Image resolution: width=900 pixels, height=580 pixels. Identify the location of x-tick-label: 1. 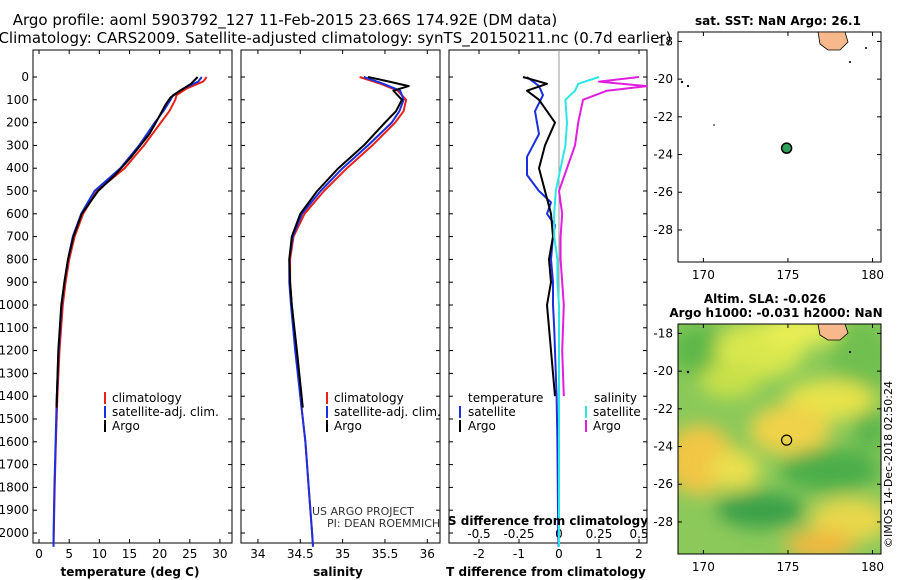
(599, 554).